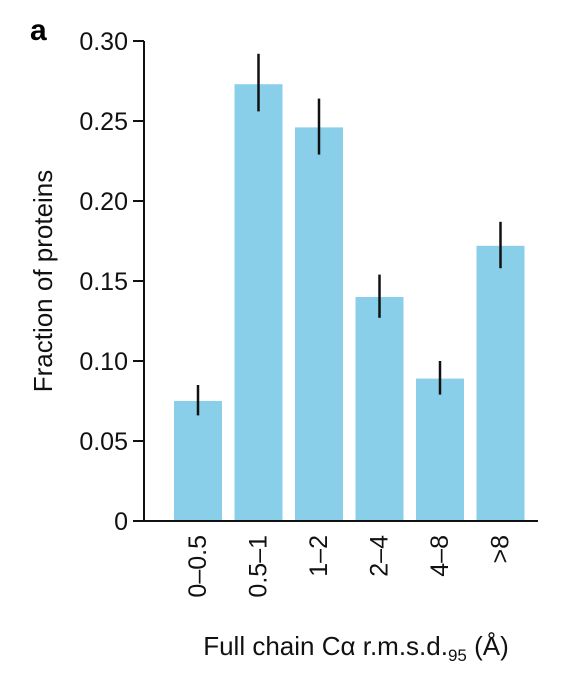  Describe the element at coordinates (259, 566) in the screenshot. I see `x-tick-label: 0.5–1` at that location.